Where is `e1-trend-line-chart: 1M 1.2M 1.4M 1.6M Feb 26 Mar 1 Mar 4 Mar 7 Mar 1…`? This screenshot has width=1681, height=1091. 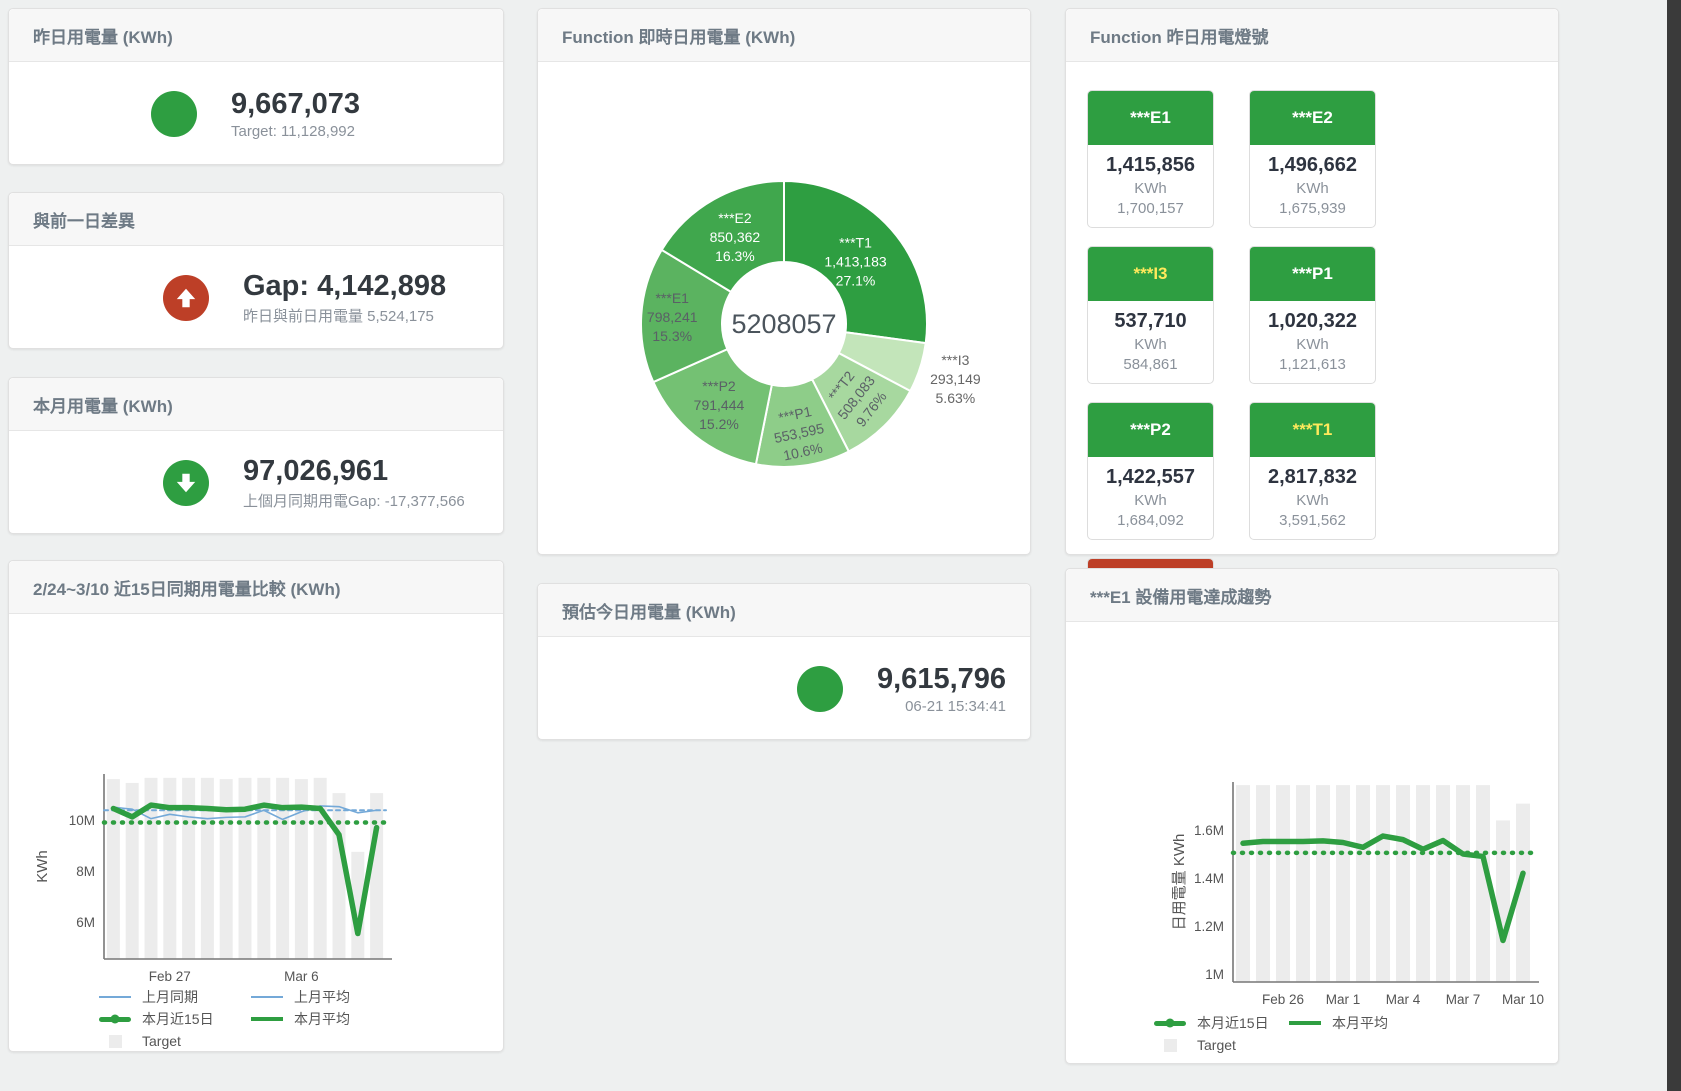 e1-trend-line-chart: 1M 1.2M 1.4M 1.6M Feb 26 Mar 1 Mar 4 Mar 7 Mar 1… is located at coordinates (1312, 816).